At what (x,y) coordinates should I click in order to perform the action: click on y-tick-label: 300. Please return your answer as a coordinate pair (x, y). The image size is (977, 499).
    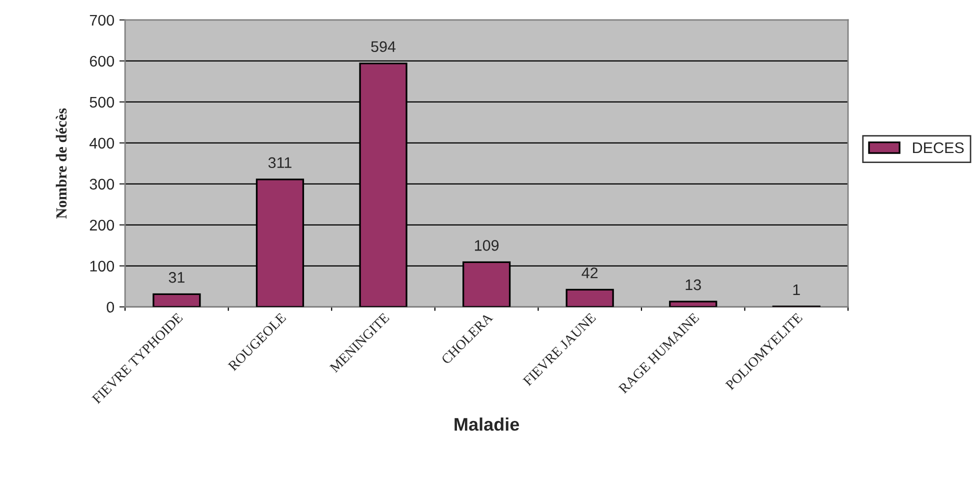
    Looking at the image, I should click on (102, 184).